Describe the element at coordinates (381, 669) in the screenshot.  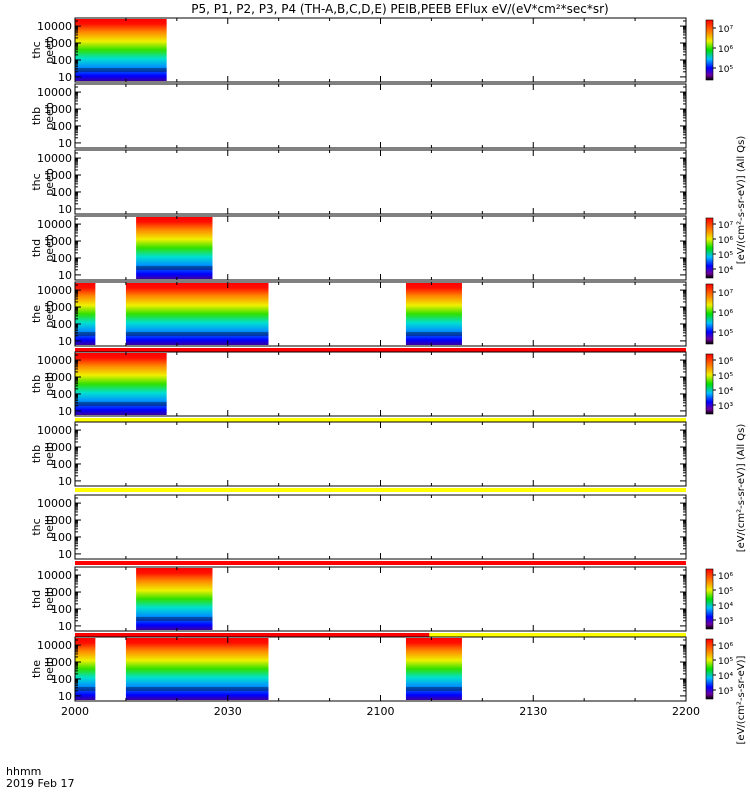
I see `panel-the-peib: 10 100 1000 10000 the peib 10³ 10⁴ 10⁵ 10⁶` at that location.